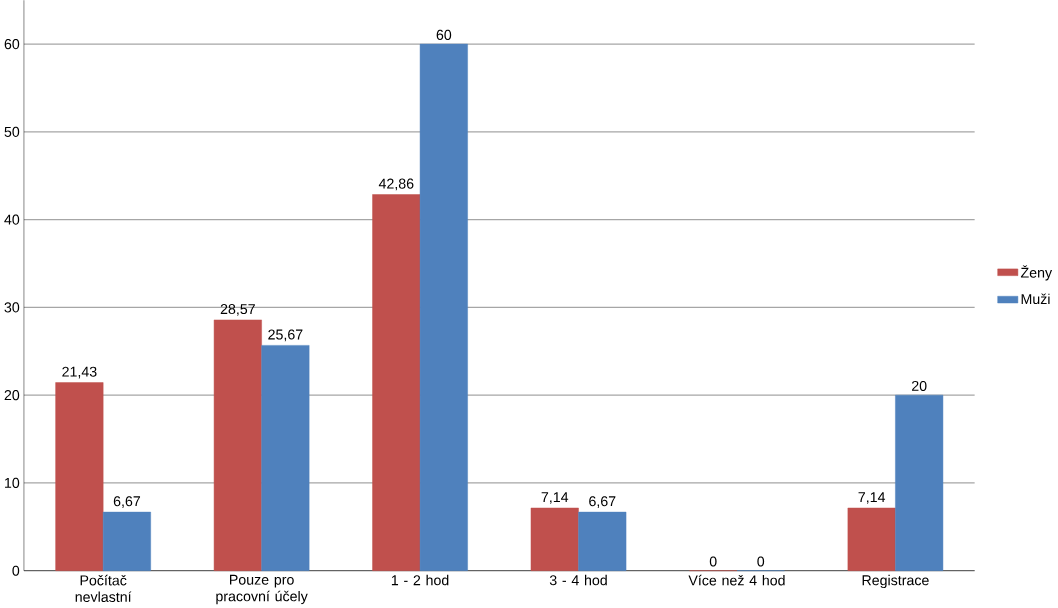 This screenshot has width=1058, height=608. What do you see at coordinates (12, 219) in the screenshot?
I see `y-tick-label: 40` at bounding box center [12, 219].